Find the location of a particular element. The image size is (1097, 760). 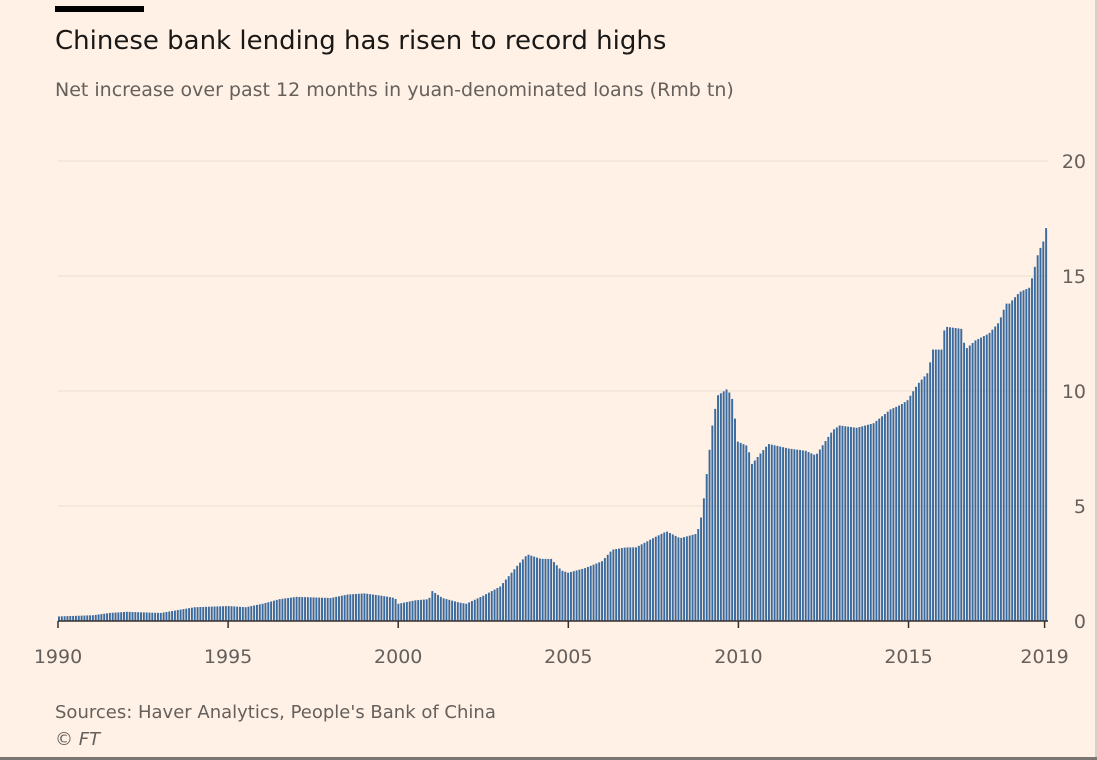

x-tick-label-2010: 2010 is located at coordinates (738, 657).